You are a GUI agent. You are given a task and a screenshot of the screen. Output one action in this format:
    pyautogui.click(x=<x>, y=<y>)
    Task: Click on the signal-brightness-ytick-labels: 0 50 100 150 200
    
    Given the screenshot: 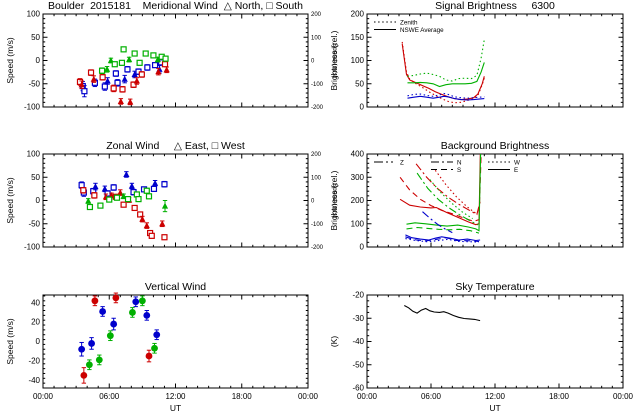 What is the action you would take?
    pyautogui.click(x=358, y=61)
    